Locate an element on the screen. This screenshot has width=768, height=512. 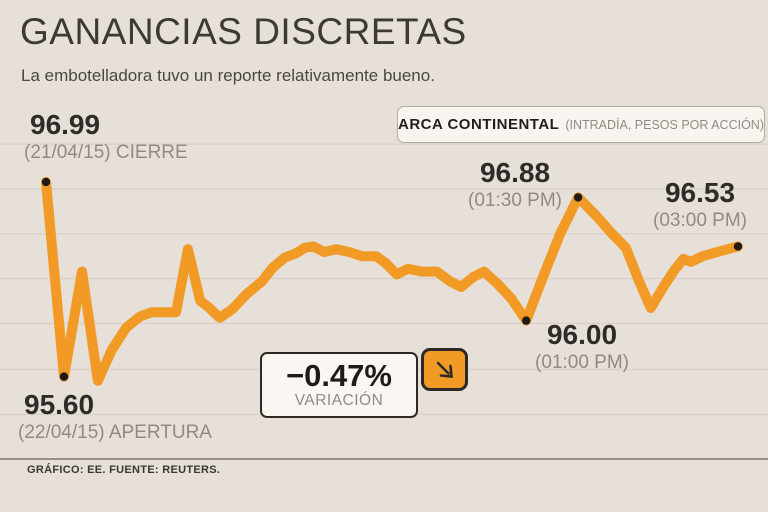
annotation-close: 96.99 (21/04/15) CIERRE is located at coordinates (106, 136).